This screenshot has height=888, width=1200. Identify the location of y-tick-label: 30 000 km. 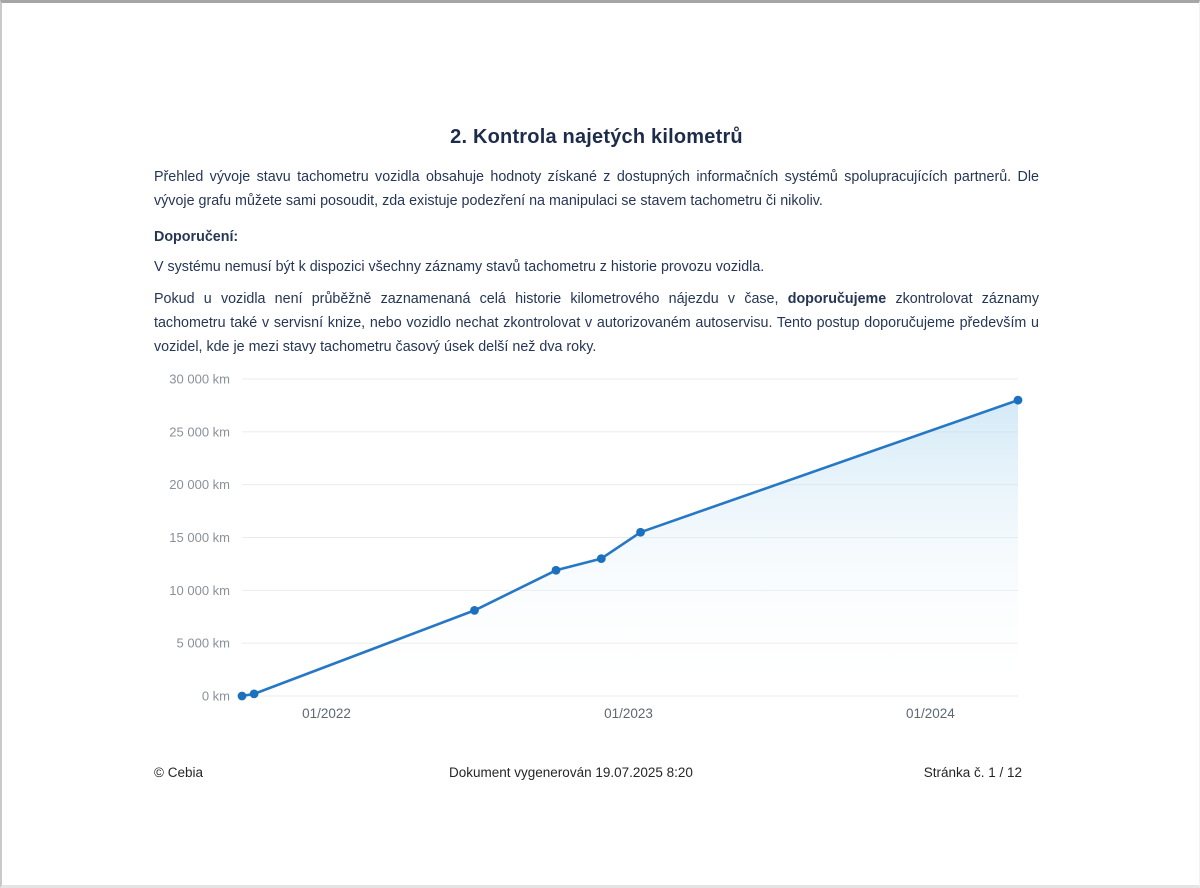
(199, 379).